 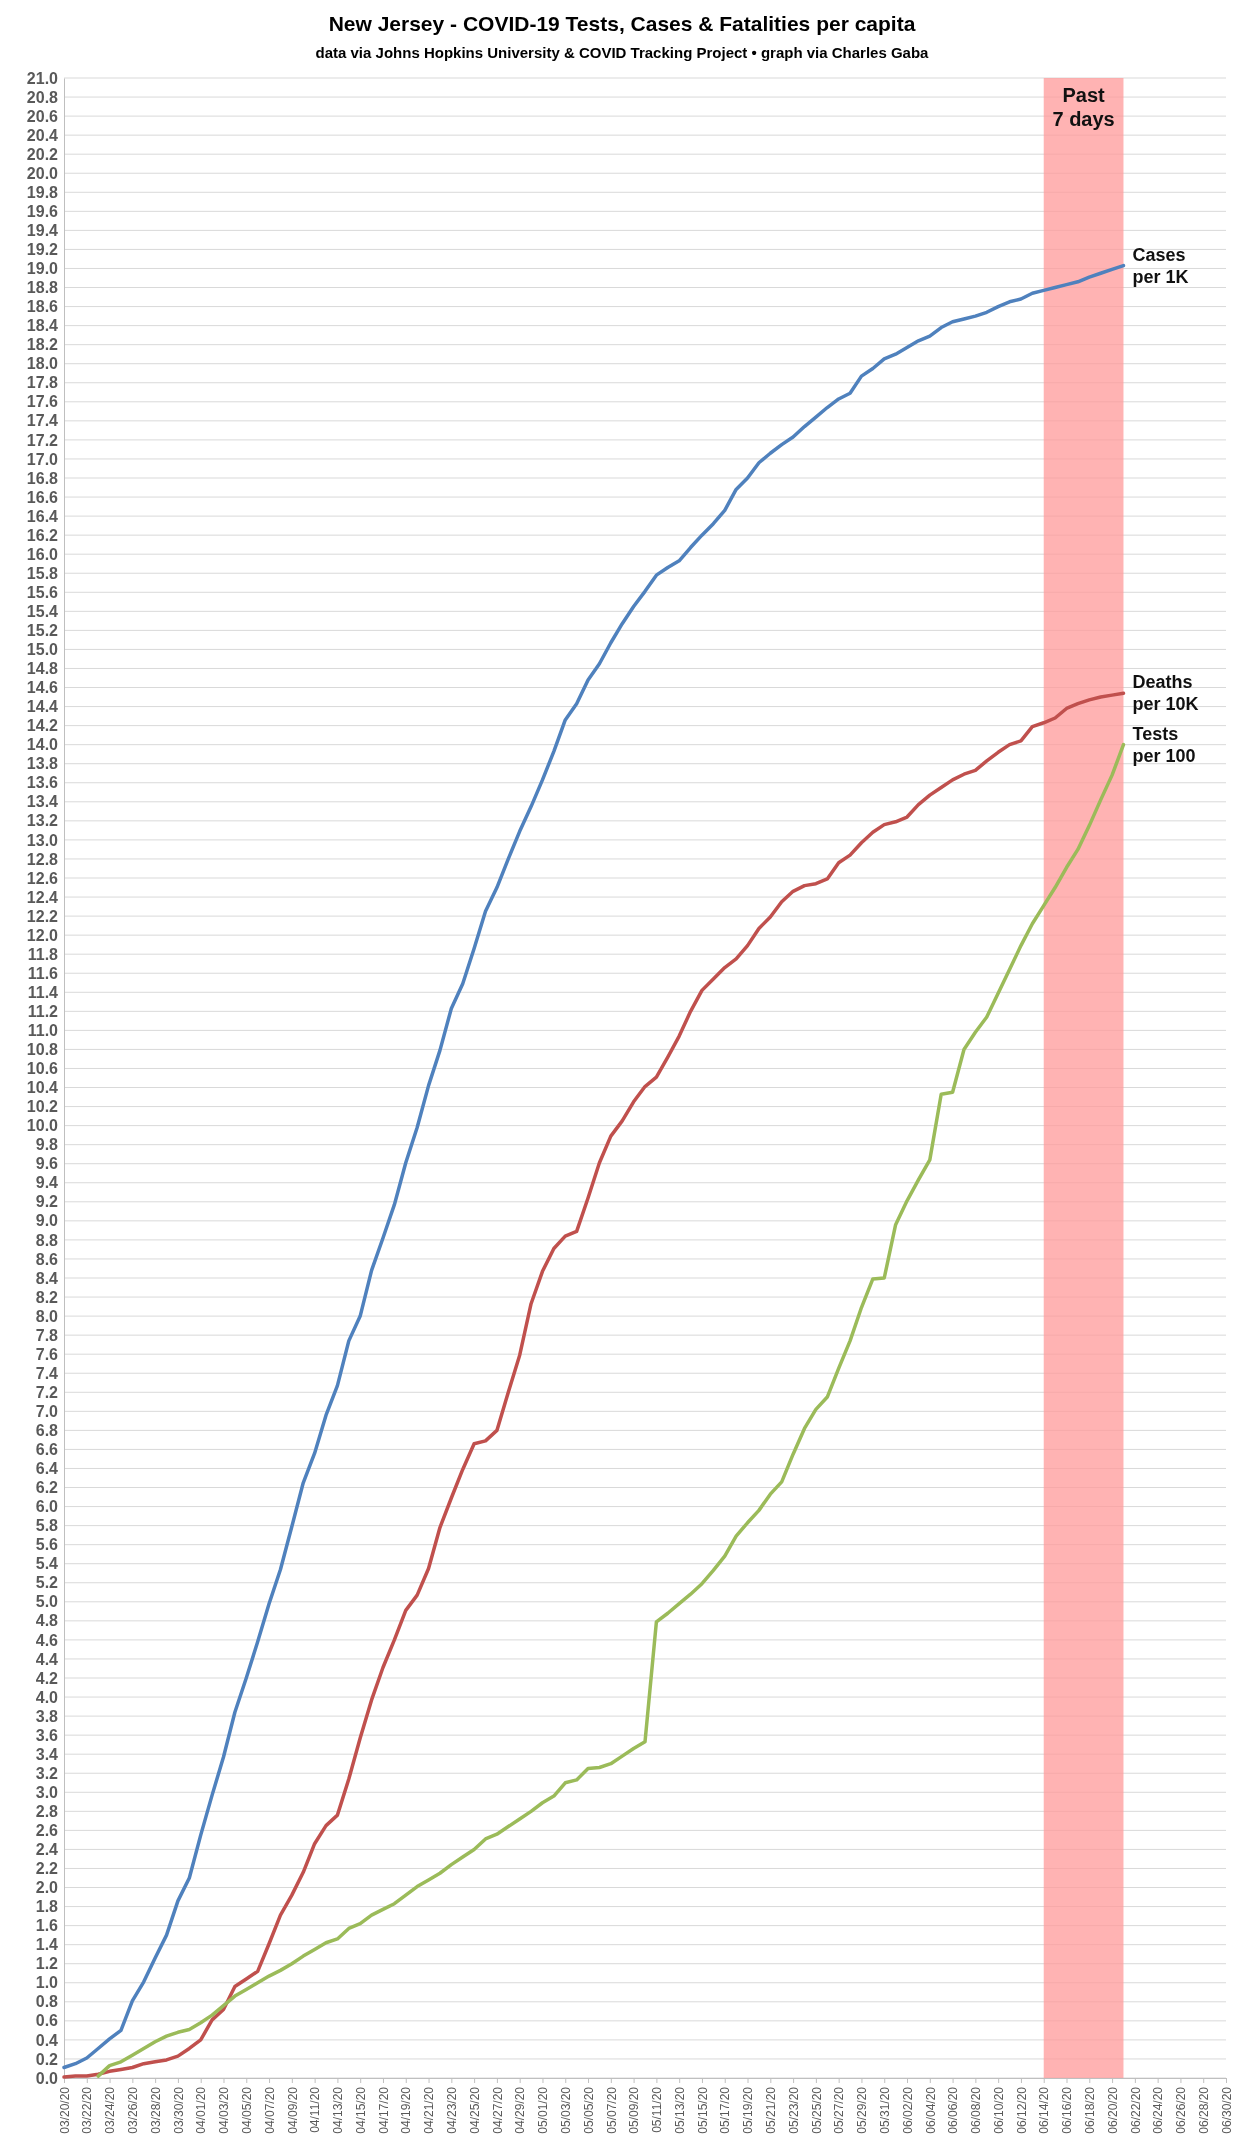 I want to click on x-tick-label: 04/17/20, so click(x=383, y=2110).